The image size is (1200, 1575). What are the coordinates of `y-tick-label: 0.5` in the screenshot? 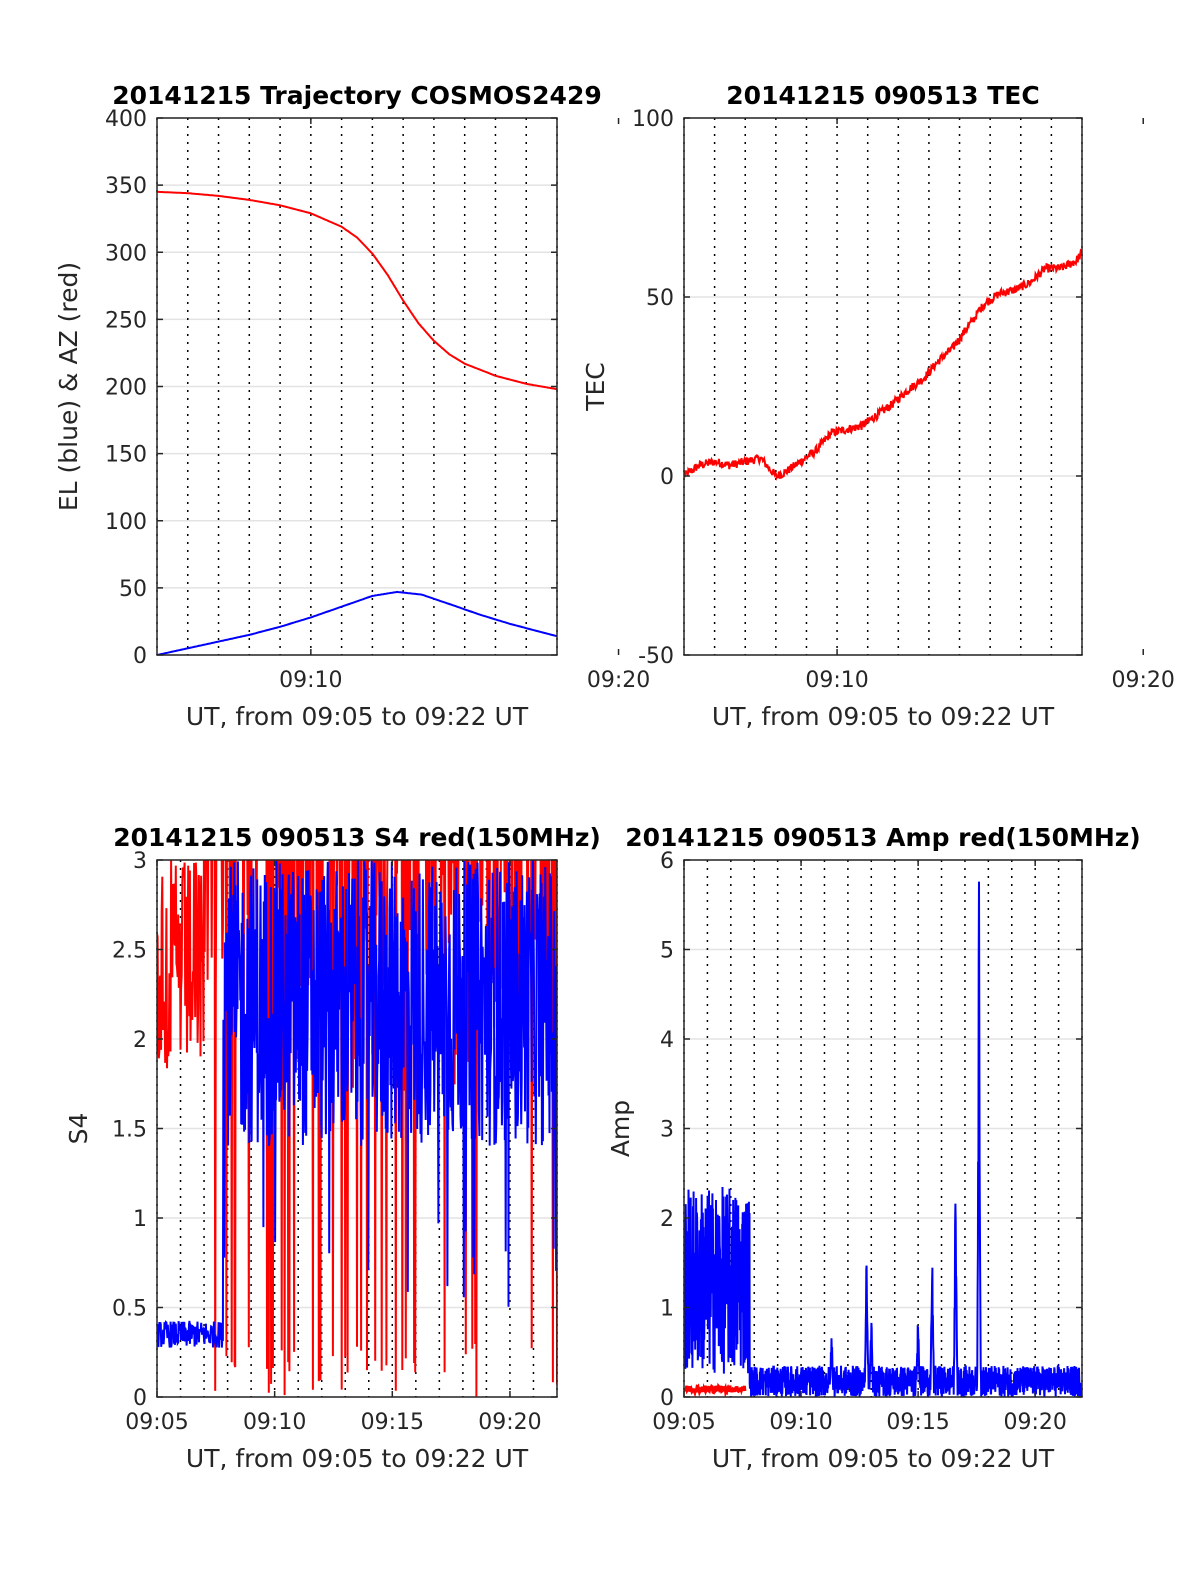 It's located at (129, 1309).